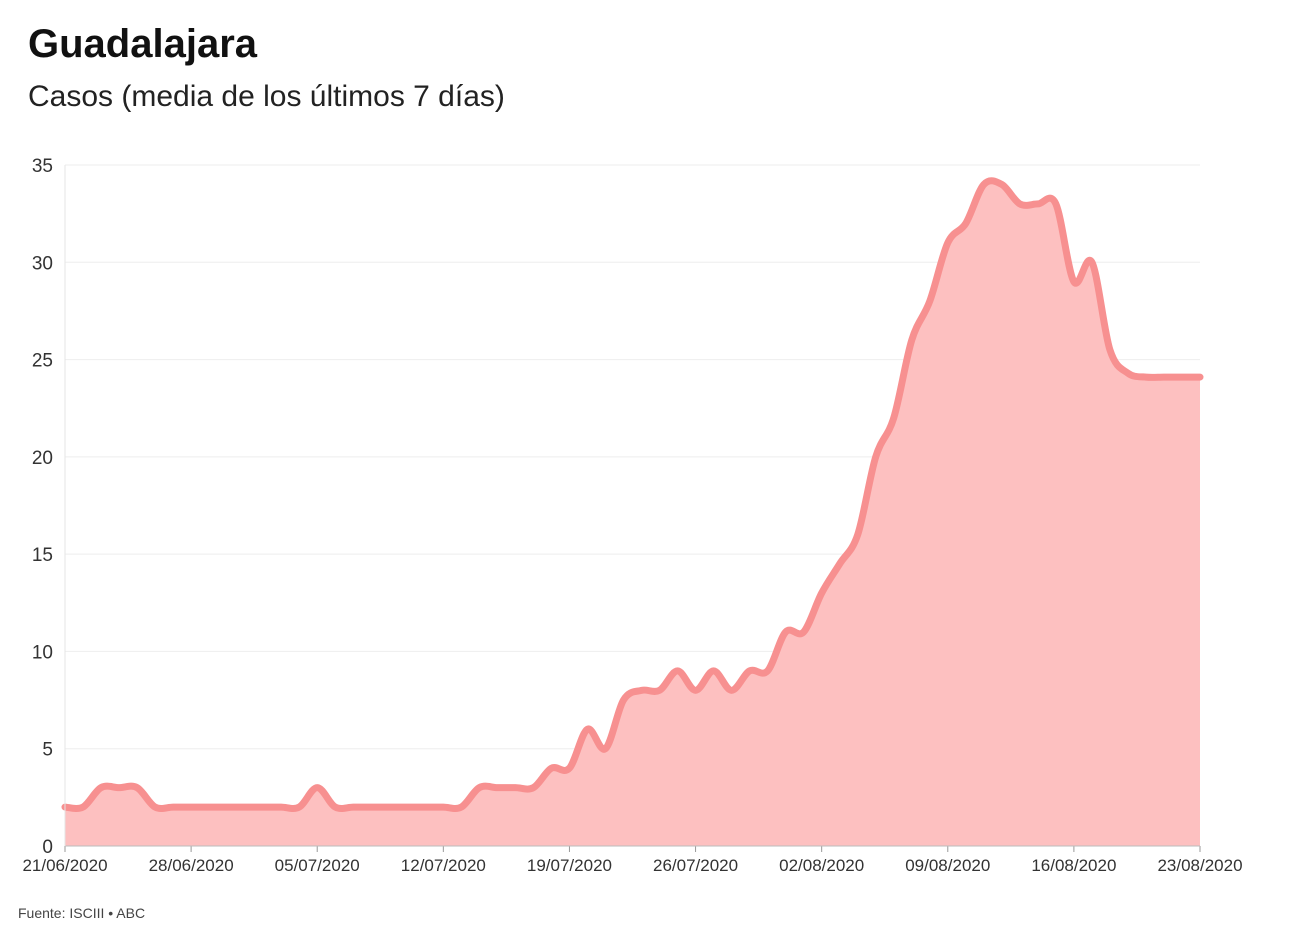  I want to click on chart-title: Guadalajara, so click(143, 44).